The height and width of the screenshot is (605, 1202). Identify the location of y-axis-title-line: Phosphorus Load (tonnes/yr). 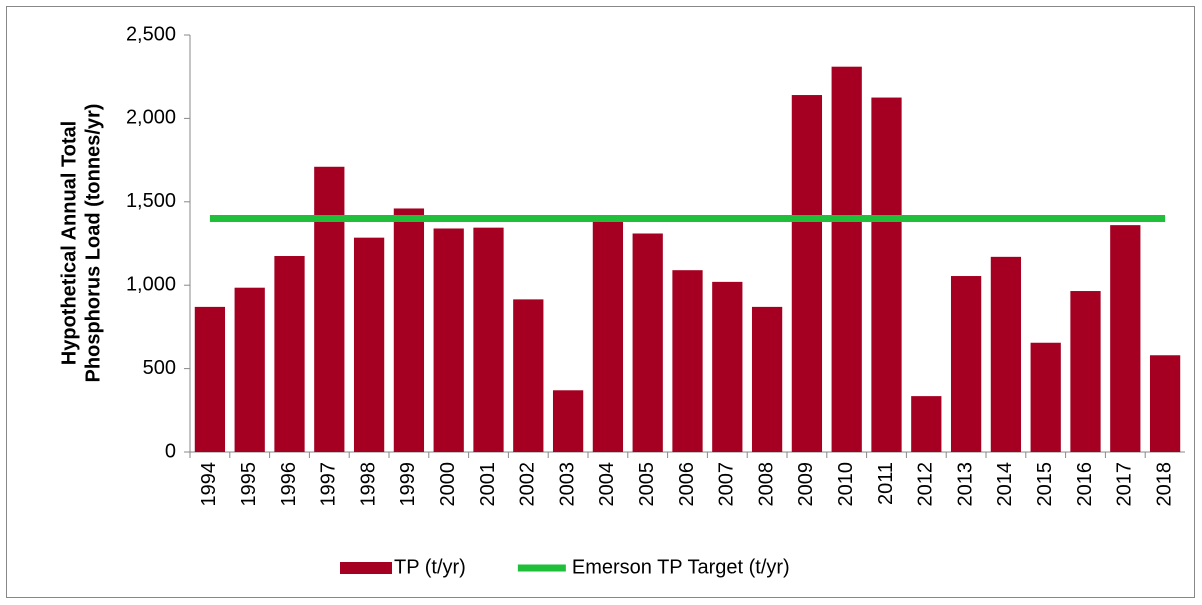
(93, 243).